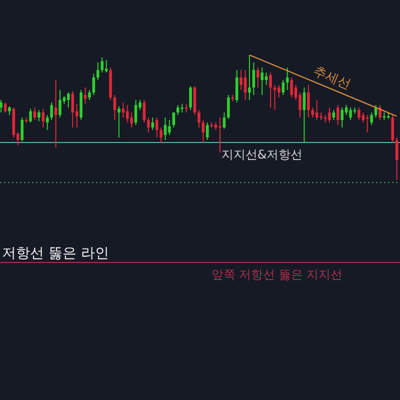 The height and width of the screenshot is (400, 400). Describe the element at coordinates (55, 254) in the screenshot. I see `text: 저항선 뚫은 라인` at that location.